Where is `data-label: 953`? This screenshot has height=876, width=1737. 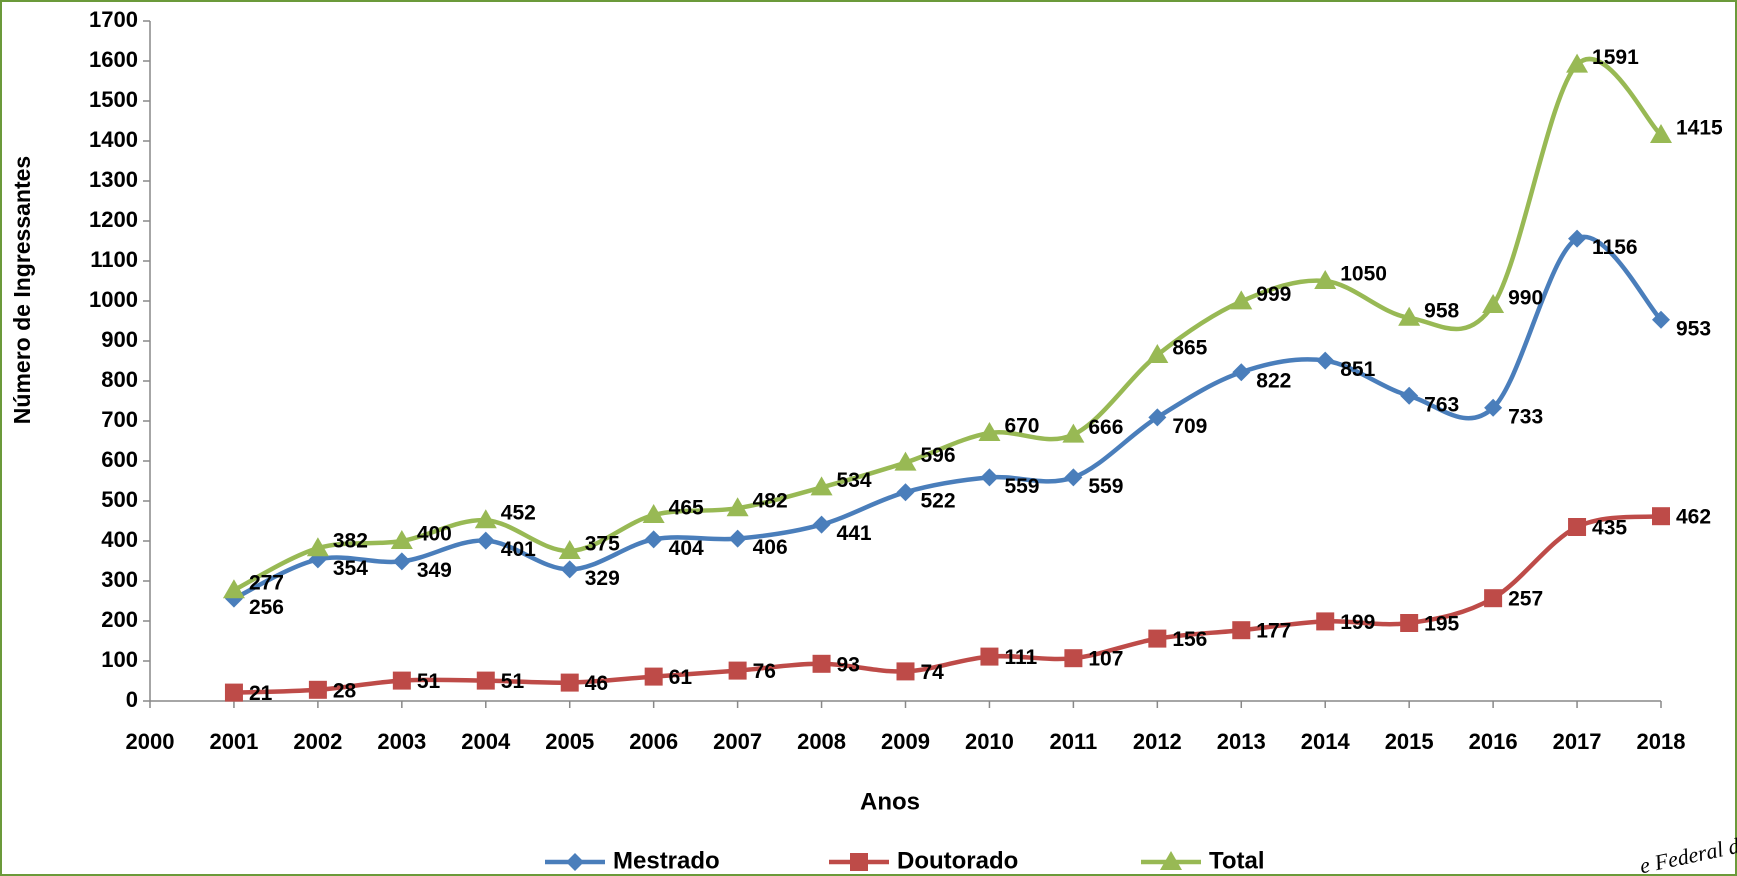 data-label: 953 is located at coordinates (1693, 328).